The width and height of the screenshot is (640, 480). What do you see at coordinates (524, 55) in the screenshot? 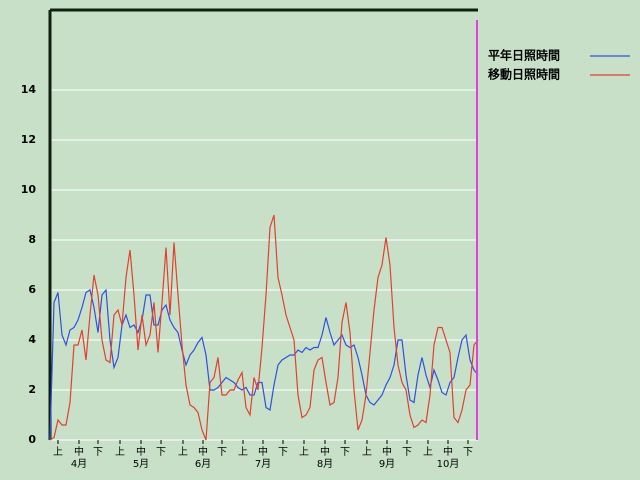
I see `legend-label: 平年日照時間` at bounding box center [524, 55].